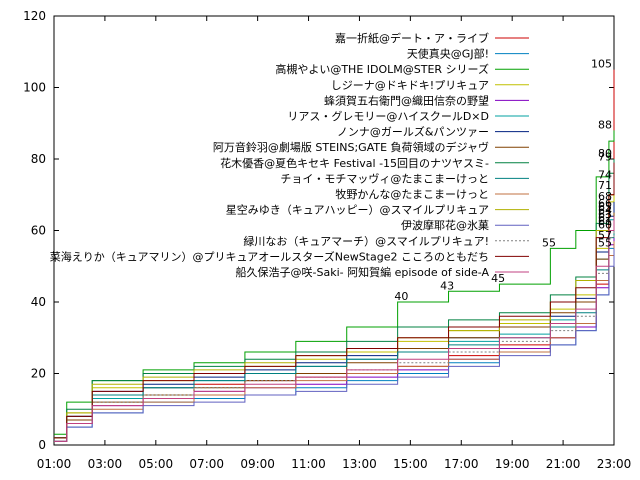 The width and height of the screenshot is (640, 480). Describe the element at coordinates (448, 54) in the screenshot. I see `legend-entry-label: 天使真央@GJ部!` at that location.